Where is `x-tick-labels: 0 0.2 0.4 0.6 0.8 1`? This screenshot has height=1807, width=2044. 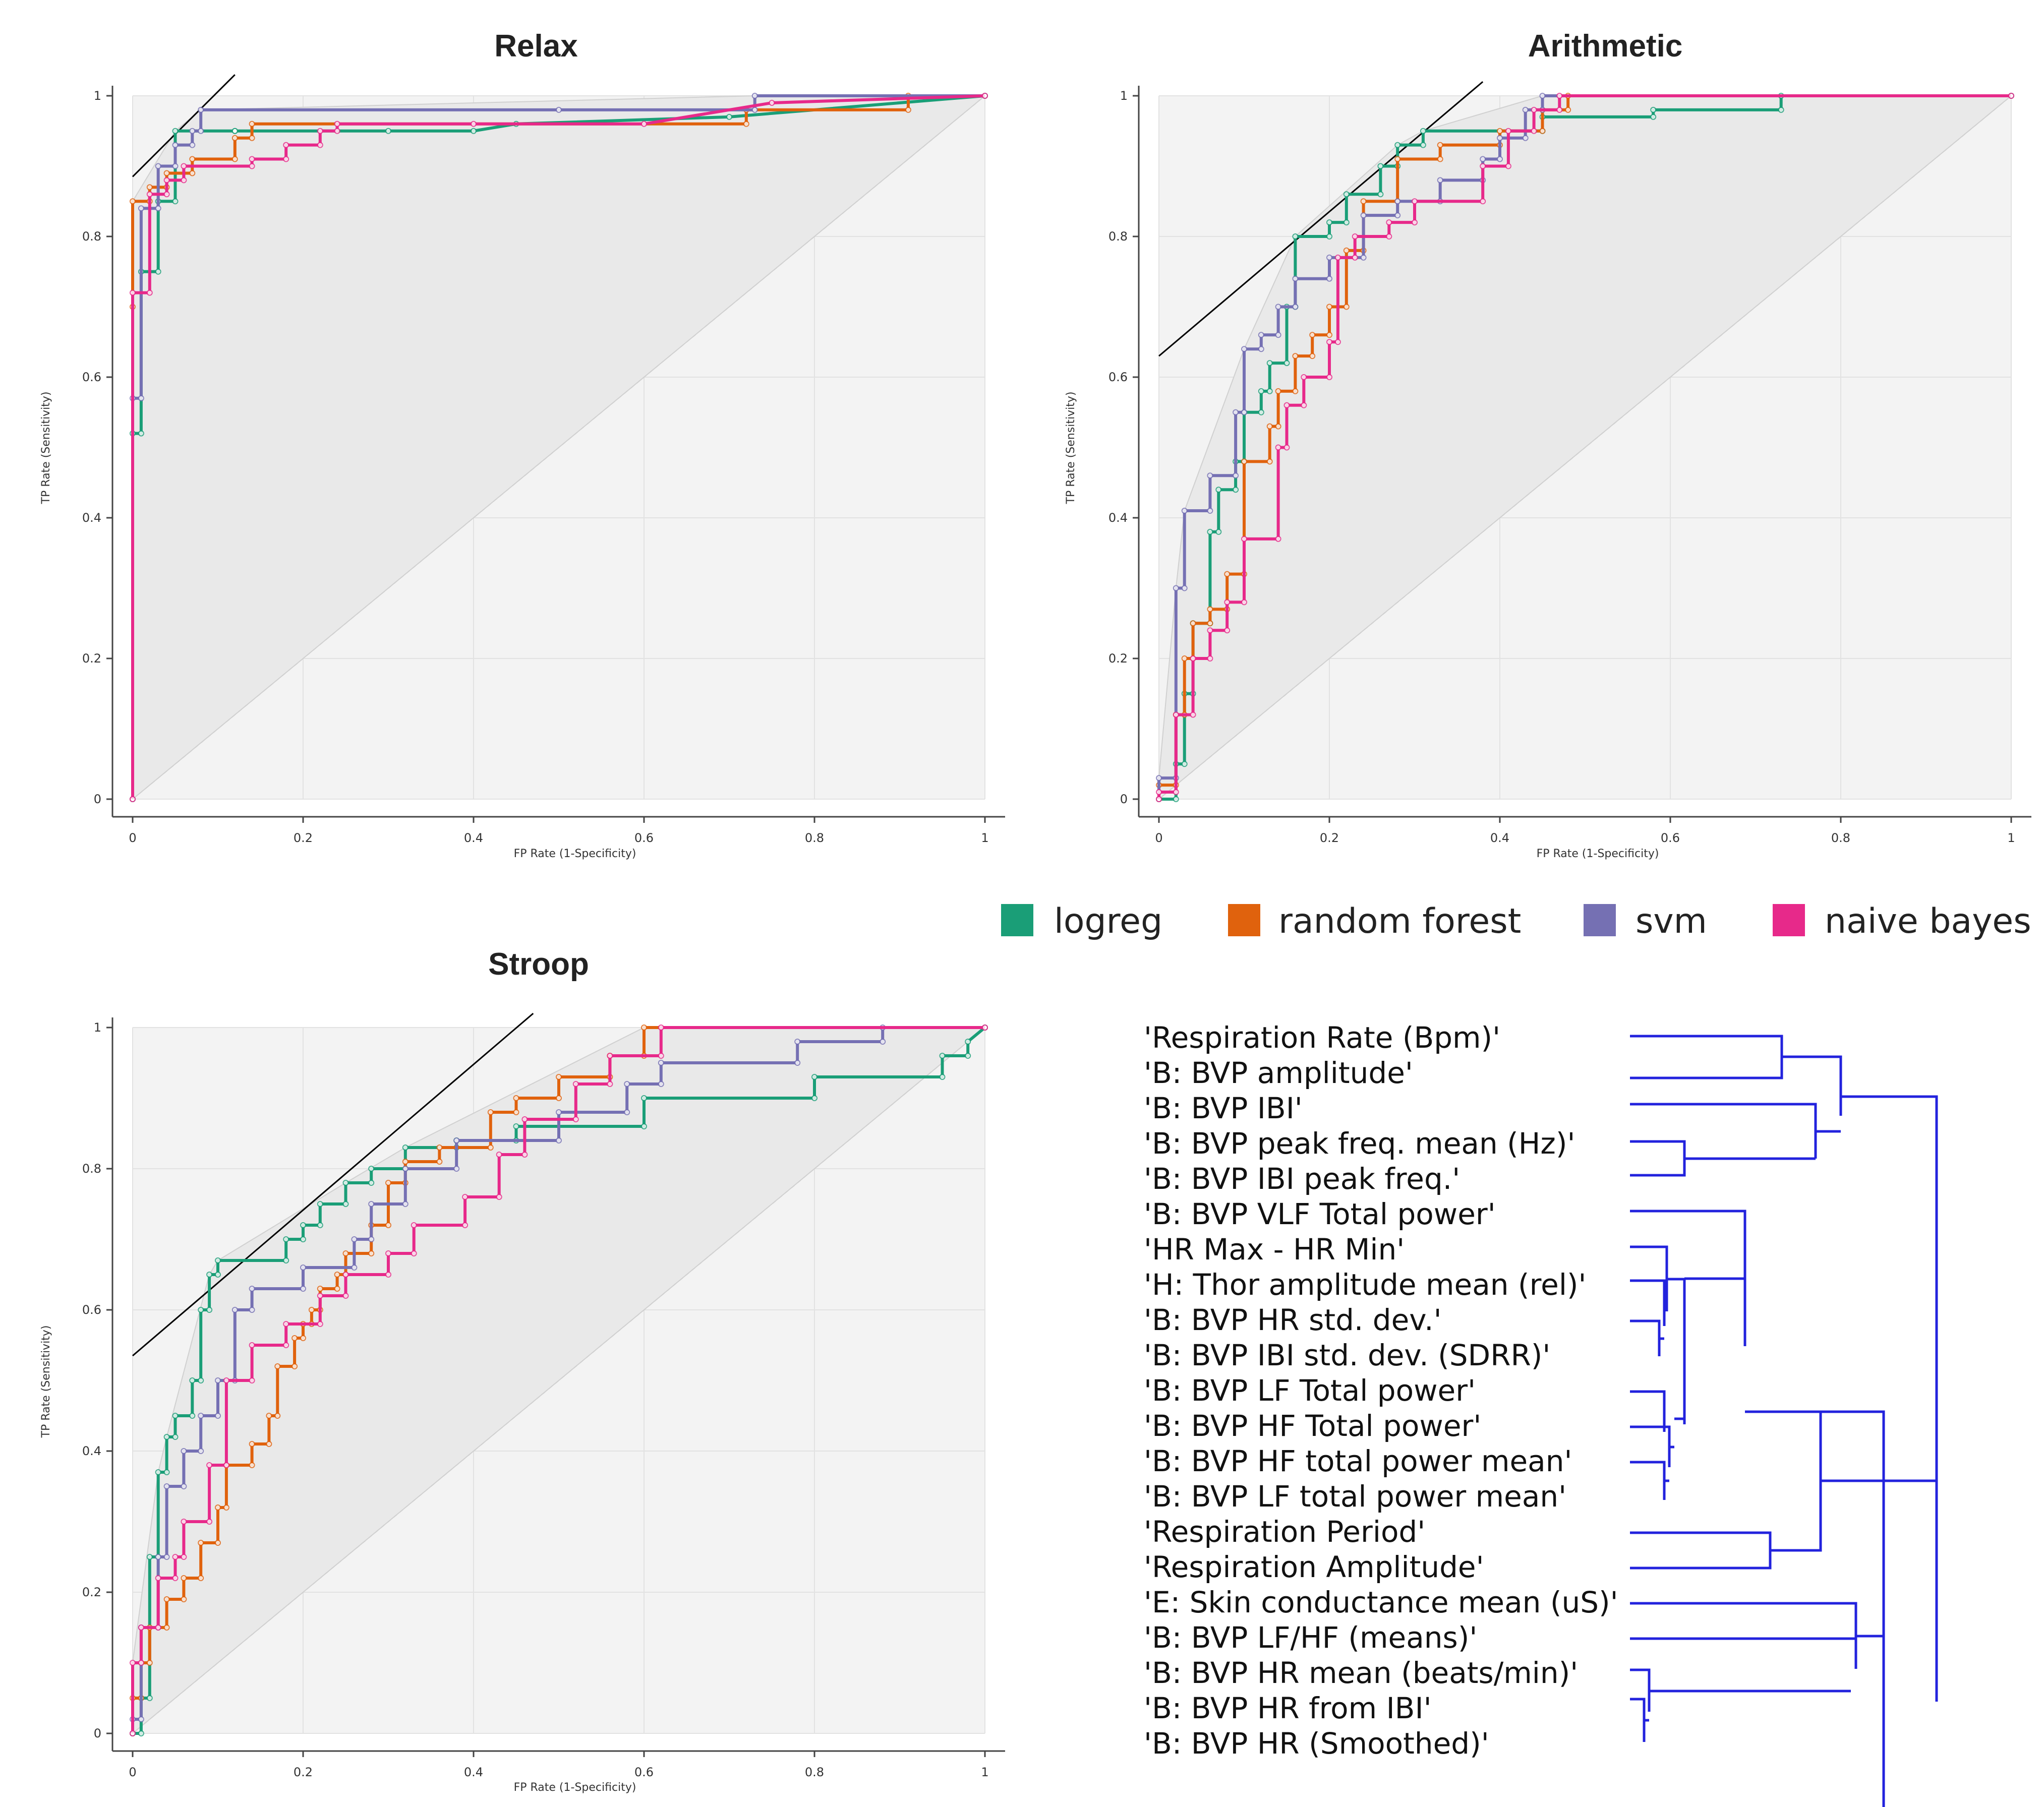 x-tick-labels: 0 0.2 0.4 0.6 0.8 1 is located at coordinates (1585, 831).